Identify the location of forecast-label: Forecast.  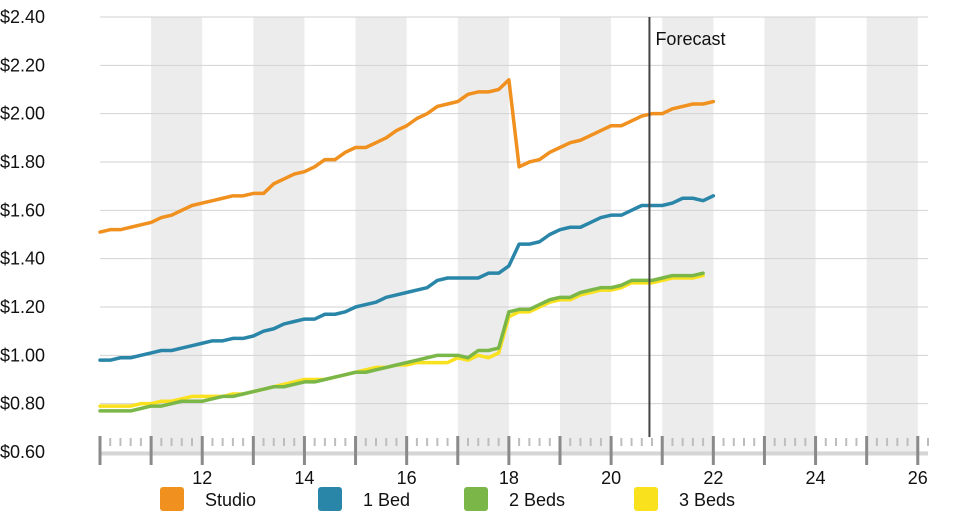
(690, 39).